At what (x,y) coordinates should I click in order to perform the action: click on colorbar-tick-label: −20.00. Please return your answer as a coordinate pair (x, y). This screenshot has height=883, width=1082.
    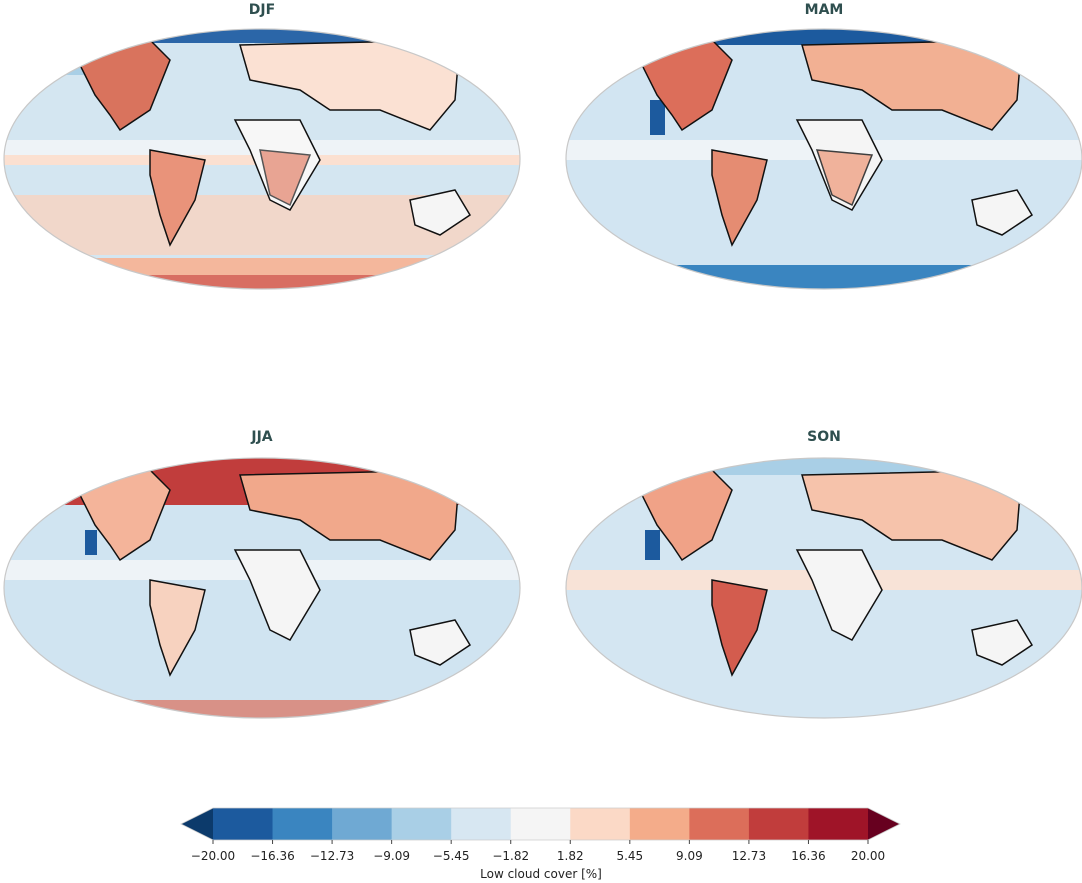
    Looking at the image, I should click on (213, 856).